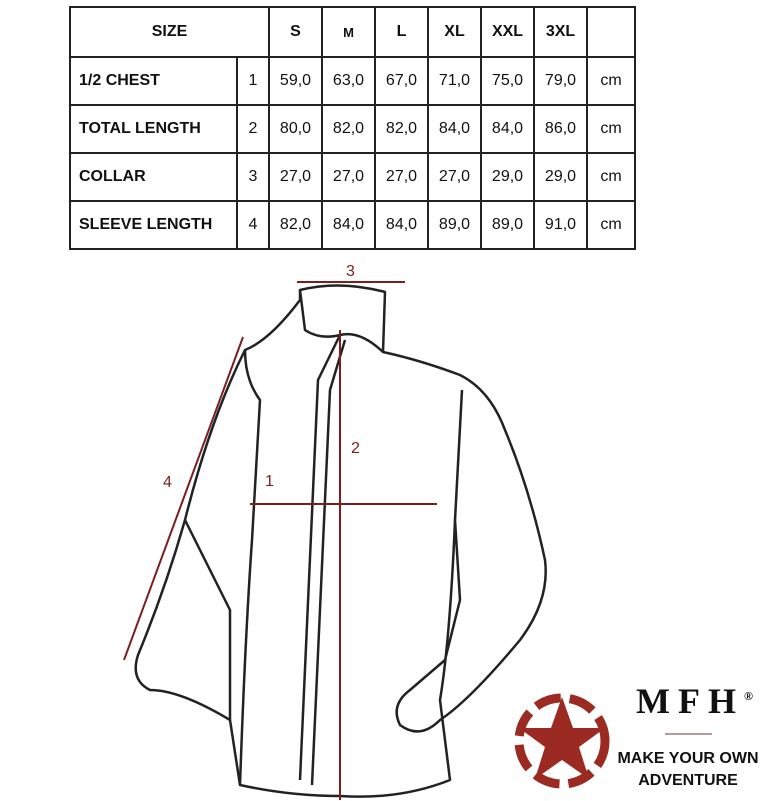  I want to click on brand-logo: MFH®, so click(694, 701).